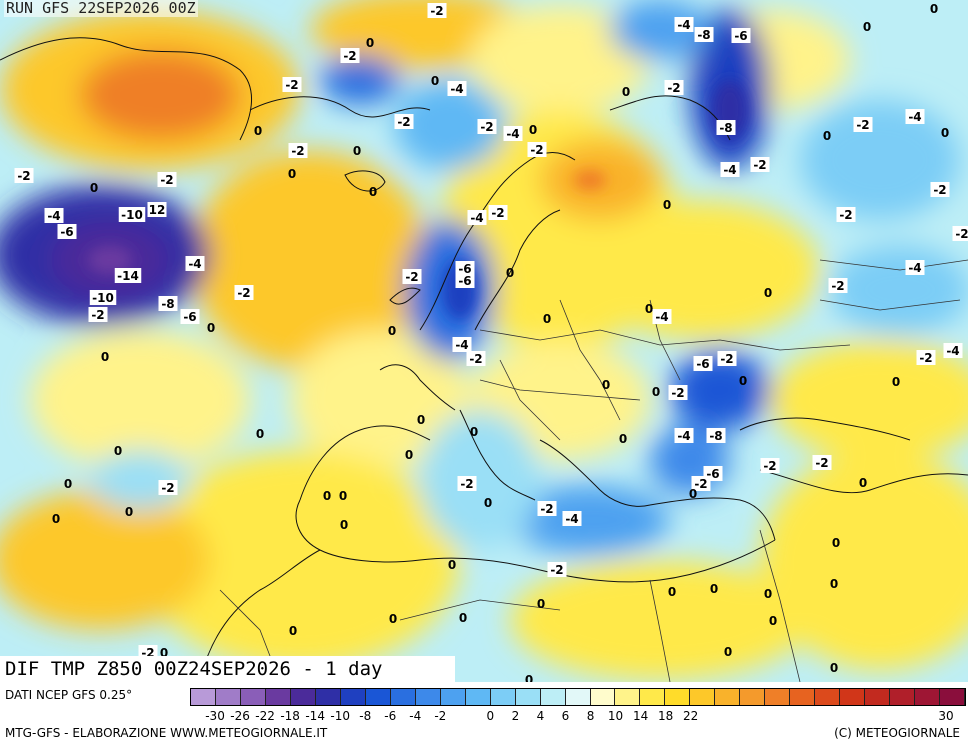  Describe the element at coordinates (946, 716) in the screenshot. I see `colorbar-tick-label: 30` at that location.